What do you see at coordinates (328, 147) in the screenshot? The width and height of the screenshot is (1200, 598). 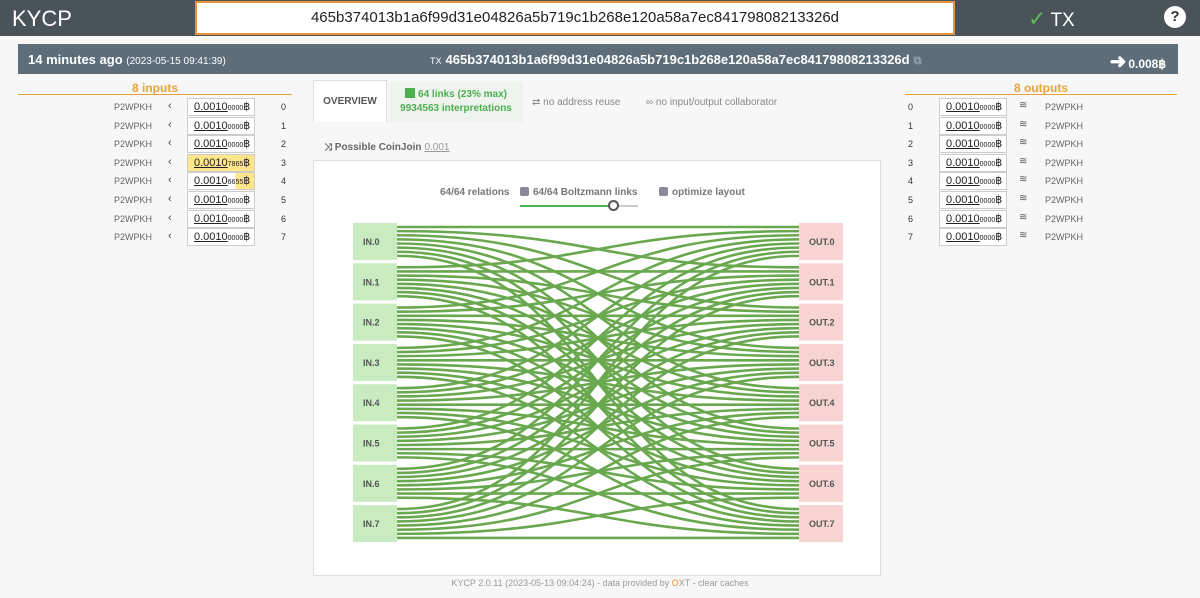 I see `shuffle-icon: ⤨` at bounding box center [328, 147].